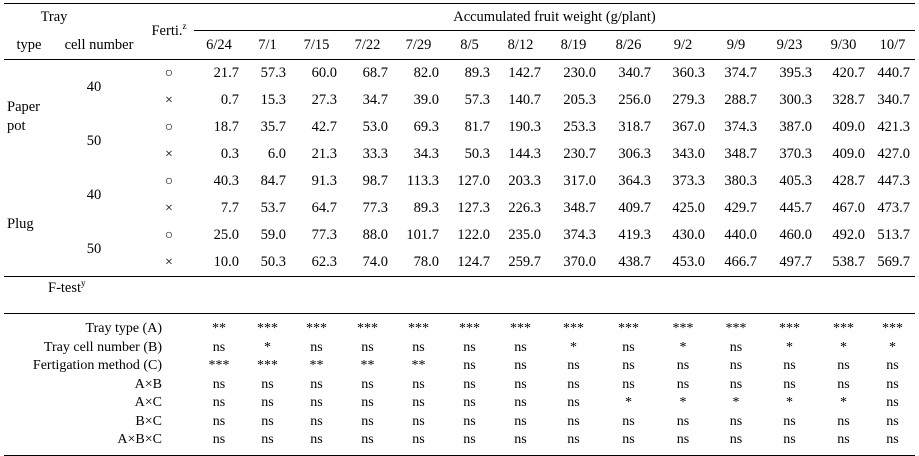  Describe the element at coordinates (226, 127) in the screenshot. I see `weight-value: 18.7` at that location.